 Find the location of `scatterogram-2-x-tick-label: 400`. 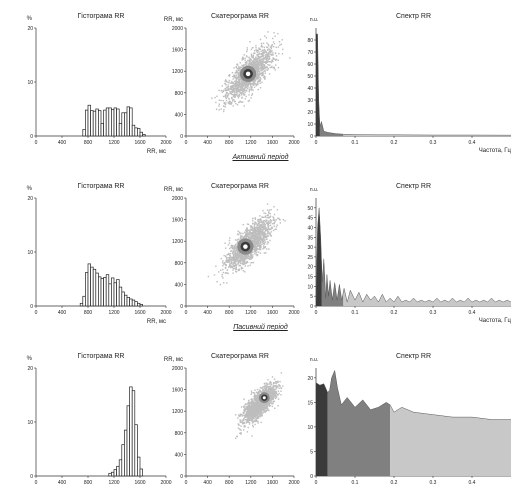

scatterogram-2-x-tick-label: 400 is located at coordinates (207, 313).